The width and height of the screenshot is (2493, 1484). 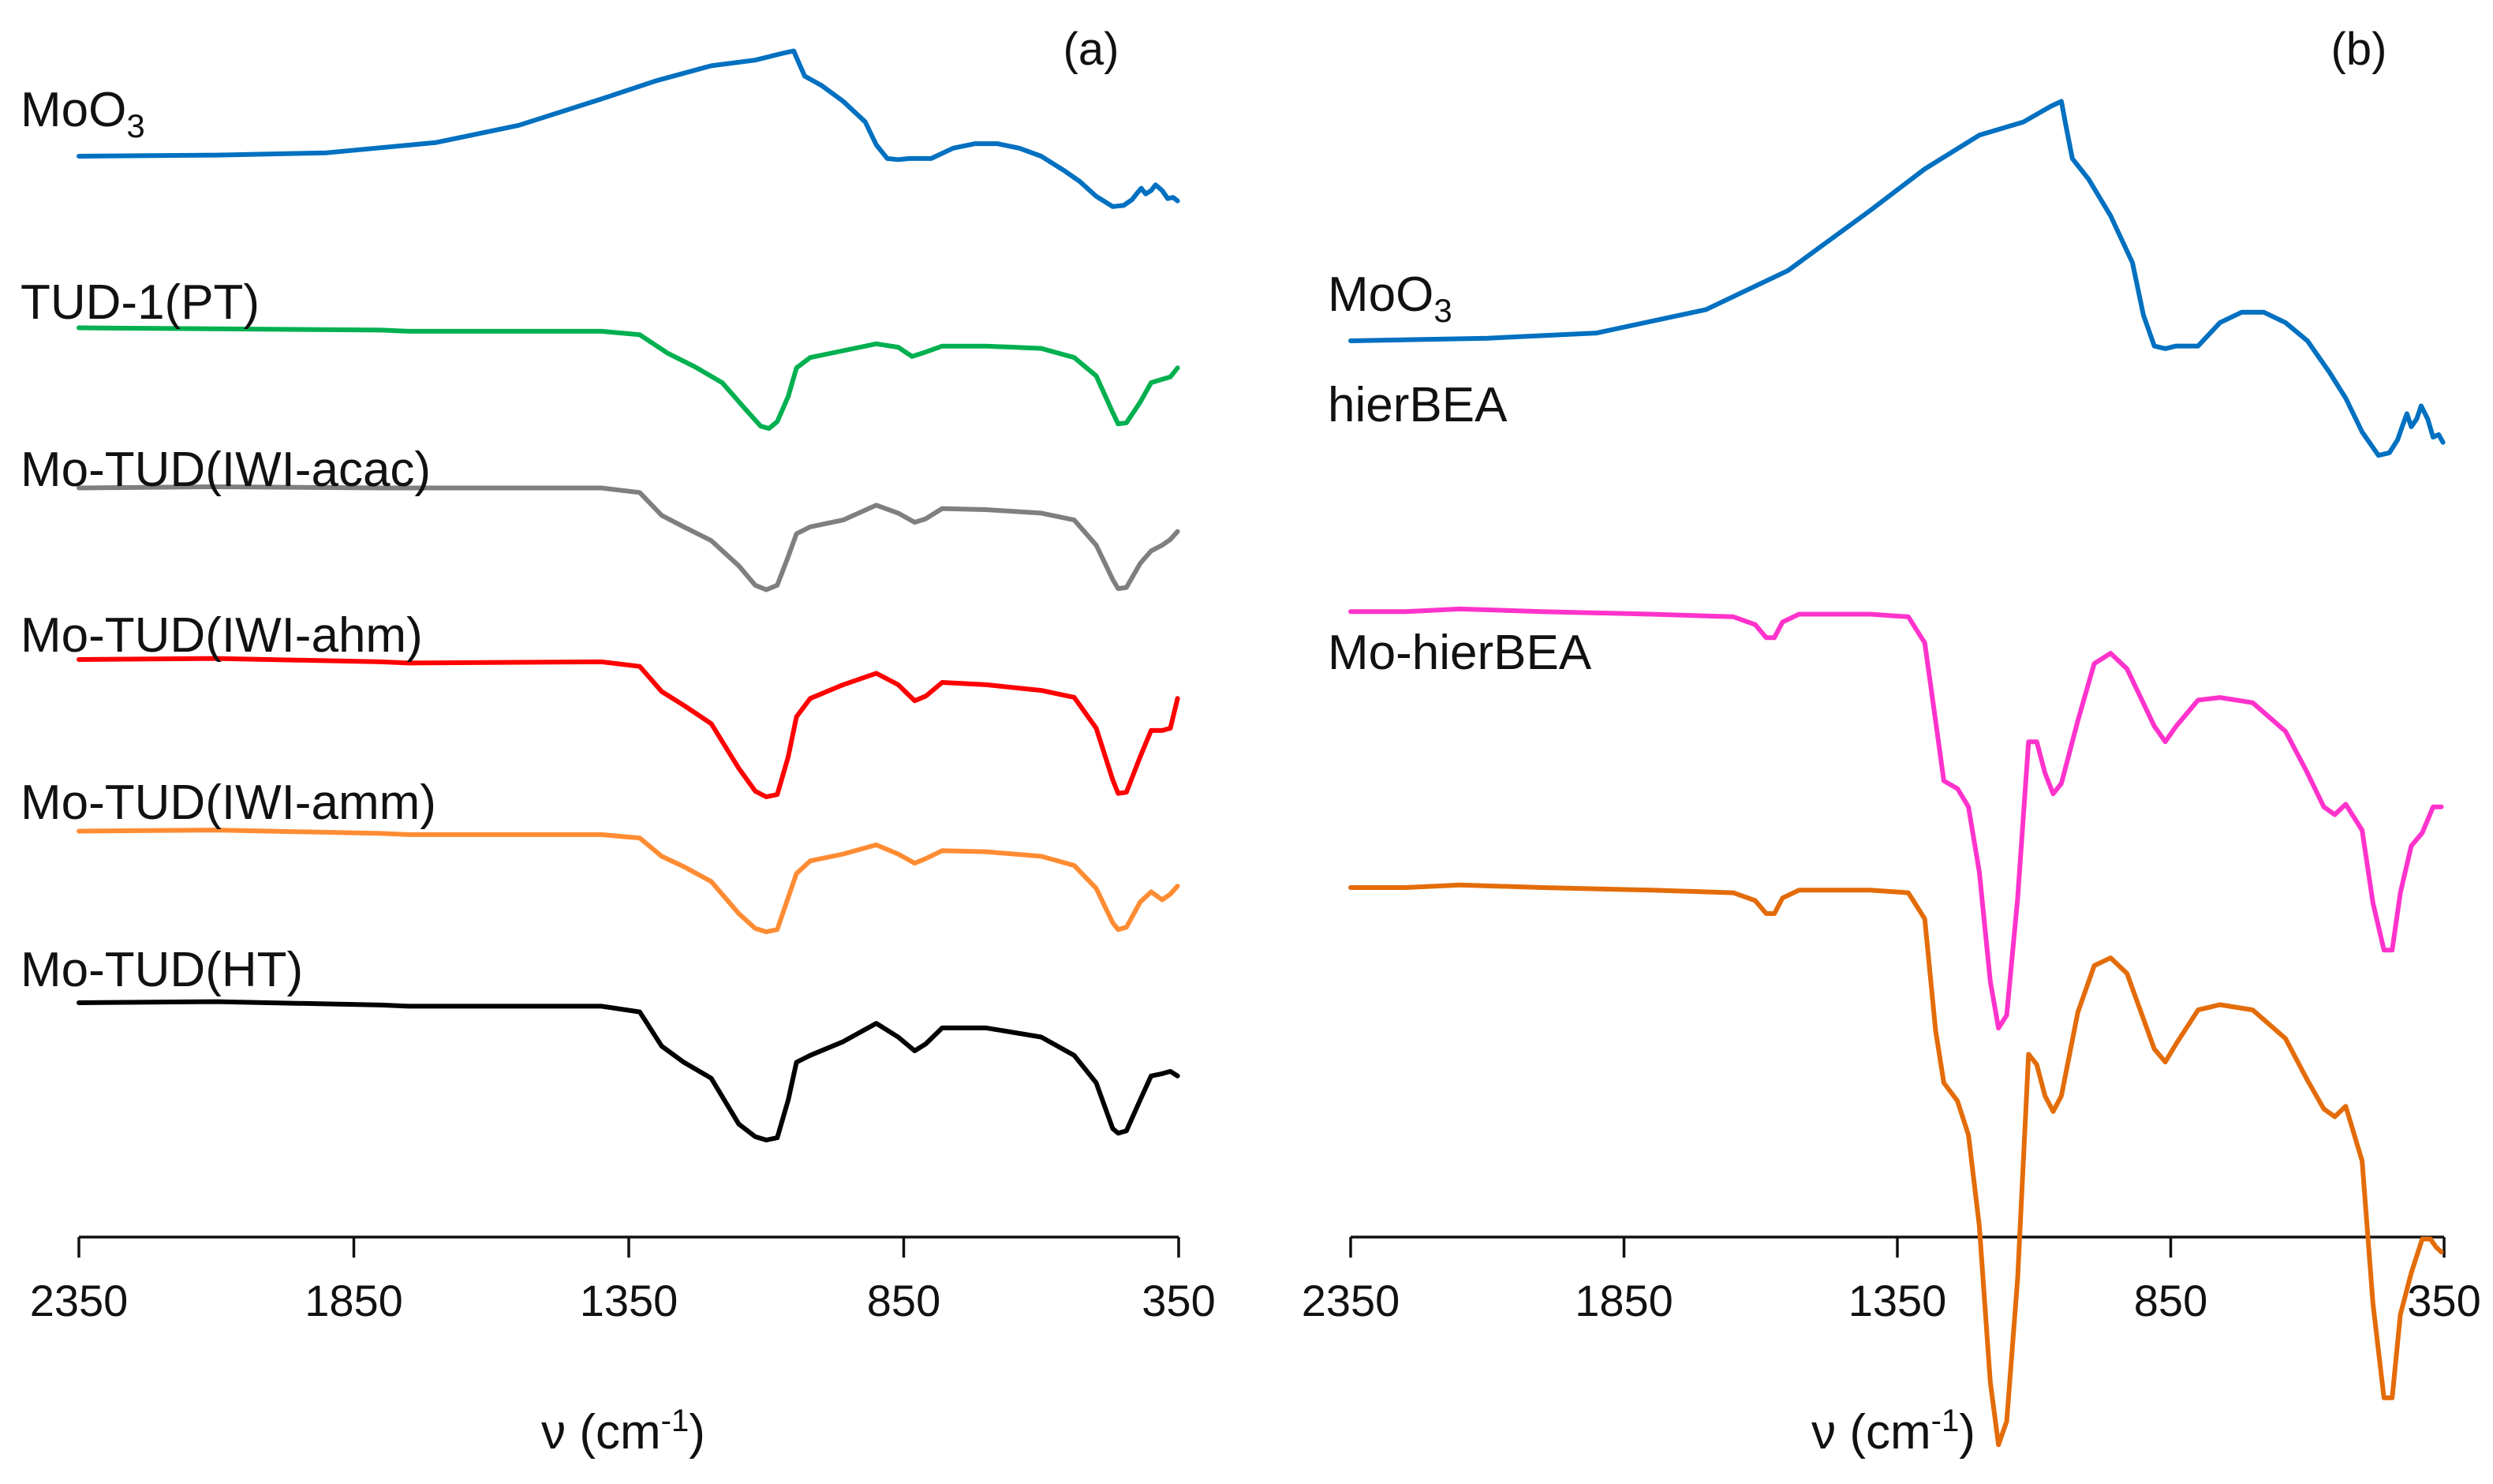 What do you see at coordinates (140, 302) in the screenshot?
I see `panel-a-label-tud1-pt: TUD-1(PT)` at bounding box center [140, 302].